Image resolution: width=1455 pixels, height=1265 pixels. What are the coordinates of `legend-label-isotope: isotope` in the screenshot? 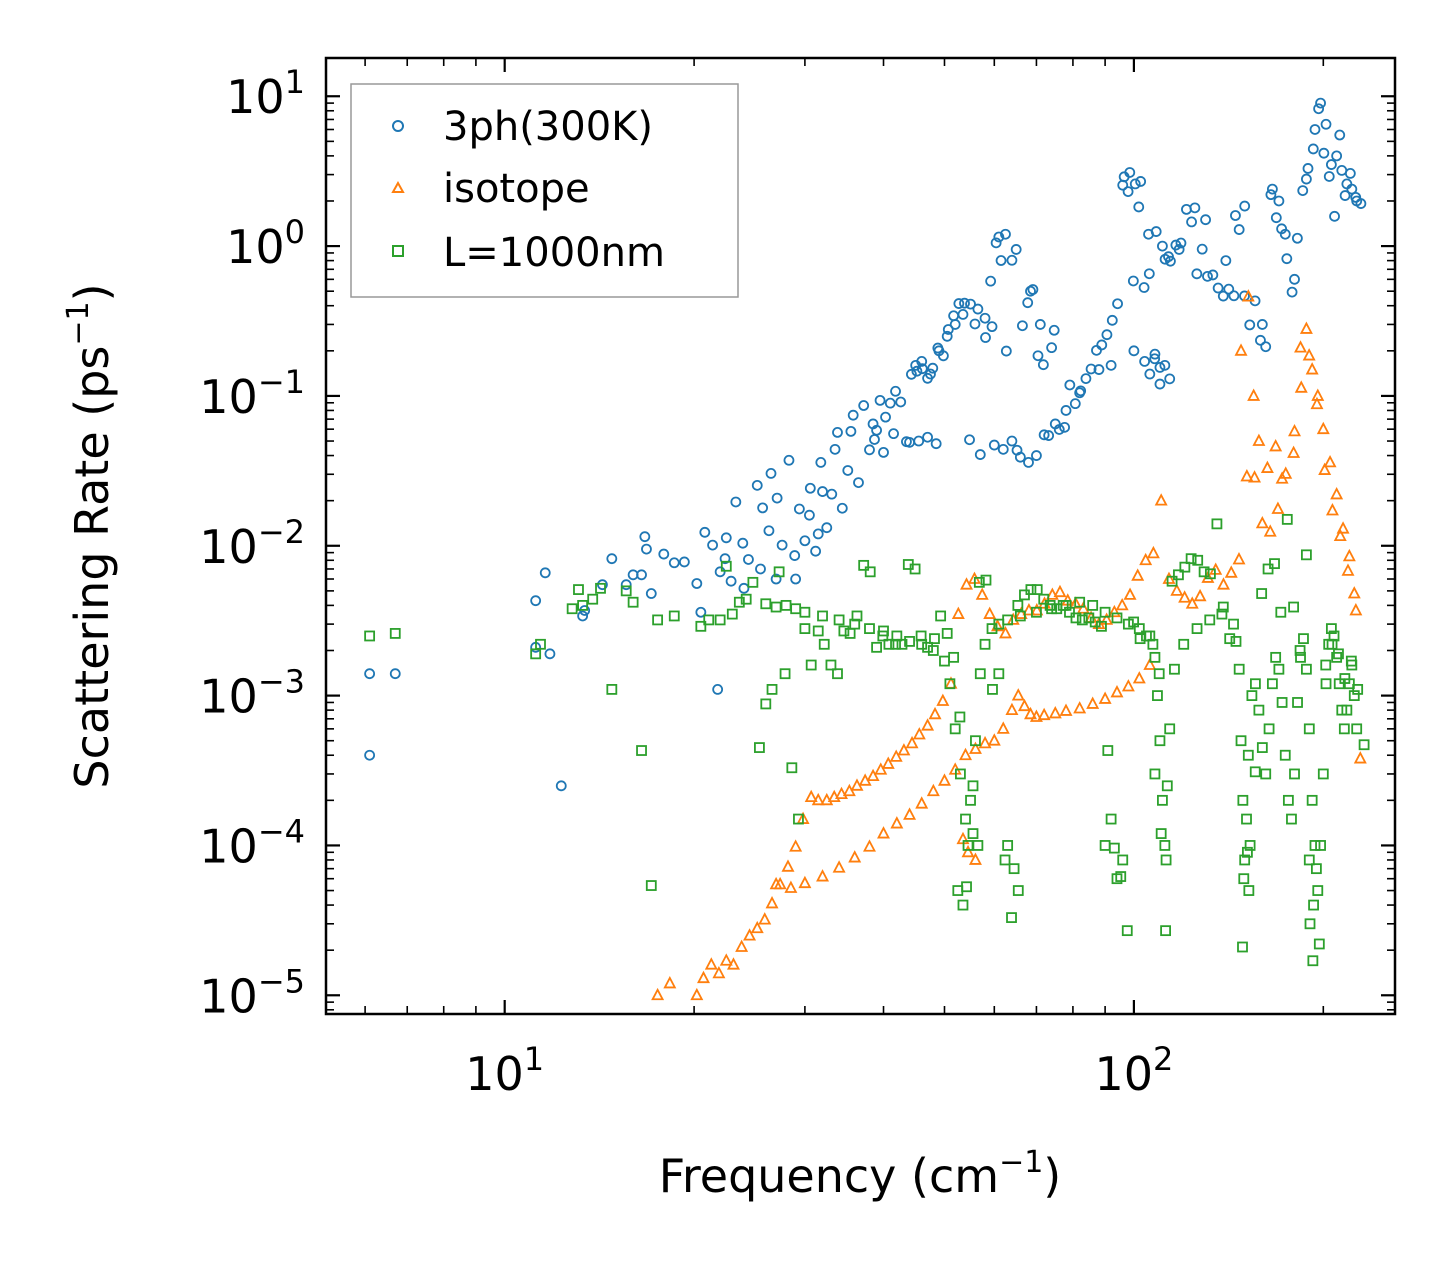 It's located at (516, 189).